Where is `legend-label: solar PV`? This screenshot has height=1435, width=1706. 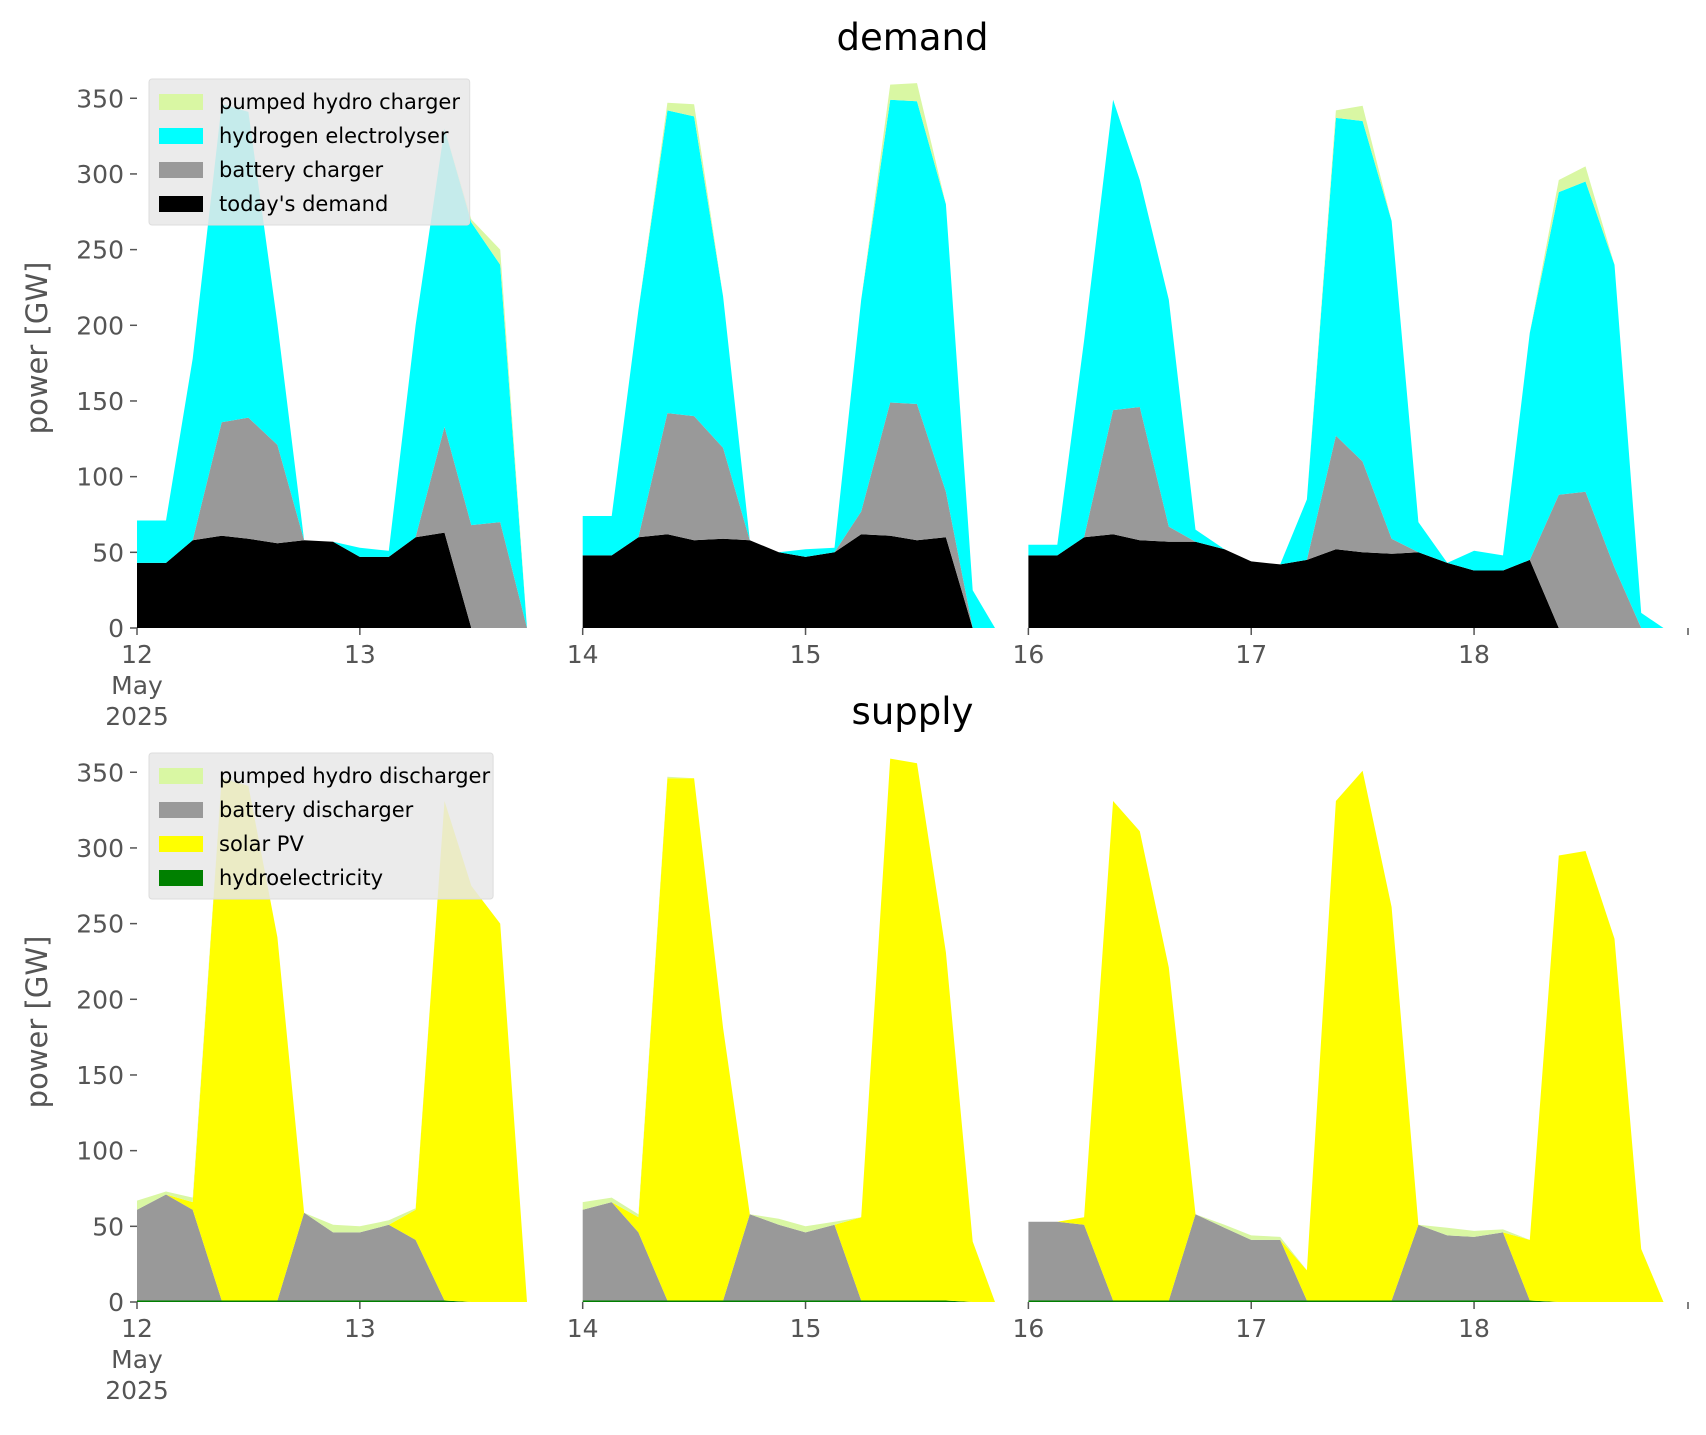 legend-label: solar PV is located at coordinates (261, 844).